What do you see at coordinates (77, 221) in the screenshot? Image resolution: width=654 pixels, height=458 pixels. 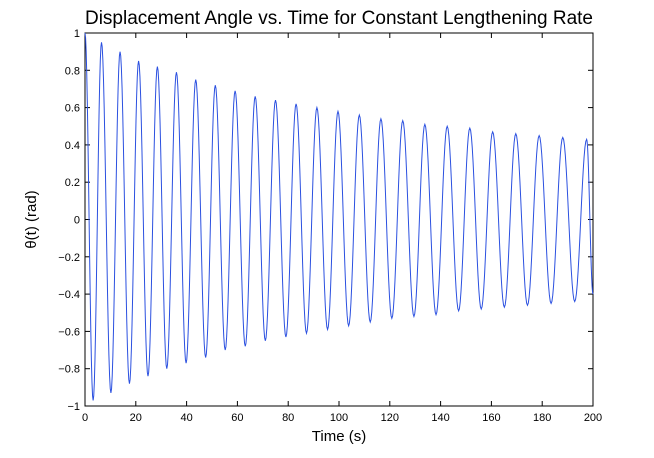 I see `y-tick-label: 0` at bounding box center [77, 221].